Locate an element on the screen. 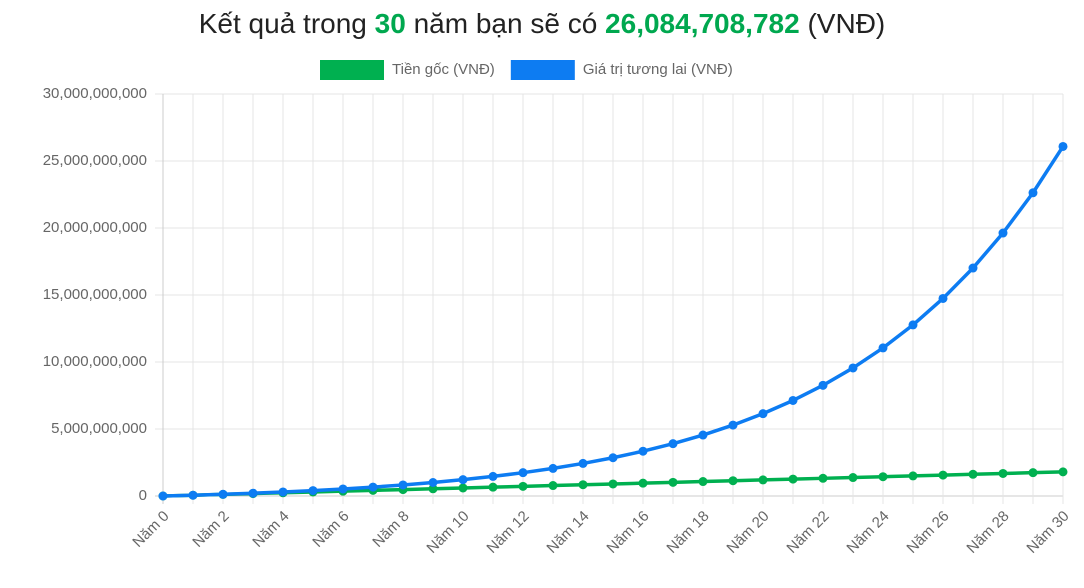 The width and height of the screenshot is (1084, 588). y-tick-label: 10,000,000,000 is located at coordinates (95, 361).